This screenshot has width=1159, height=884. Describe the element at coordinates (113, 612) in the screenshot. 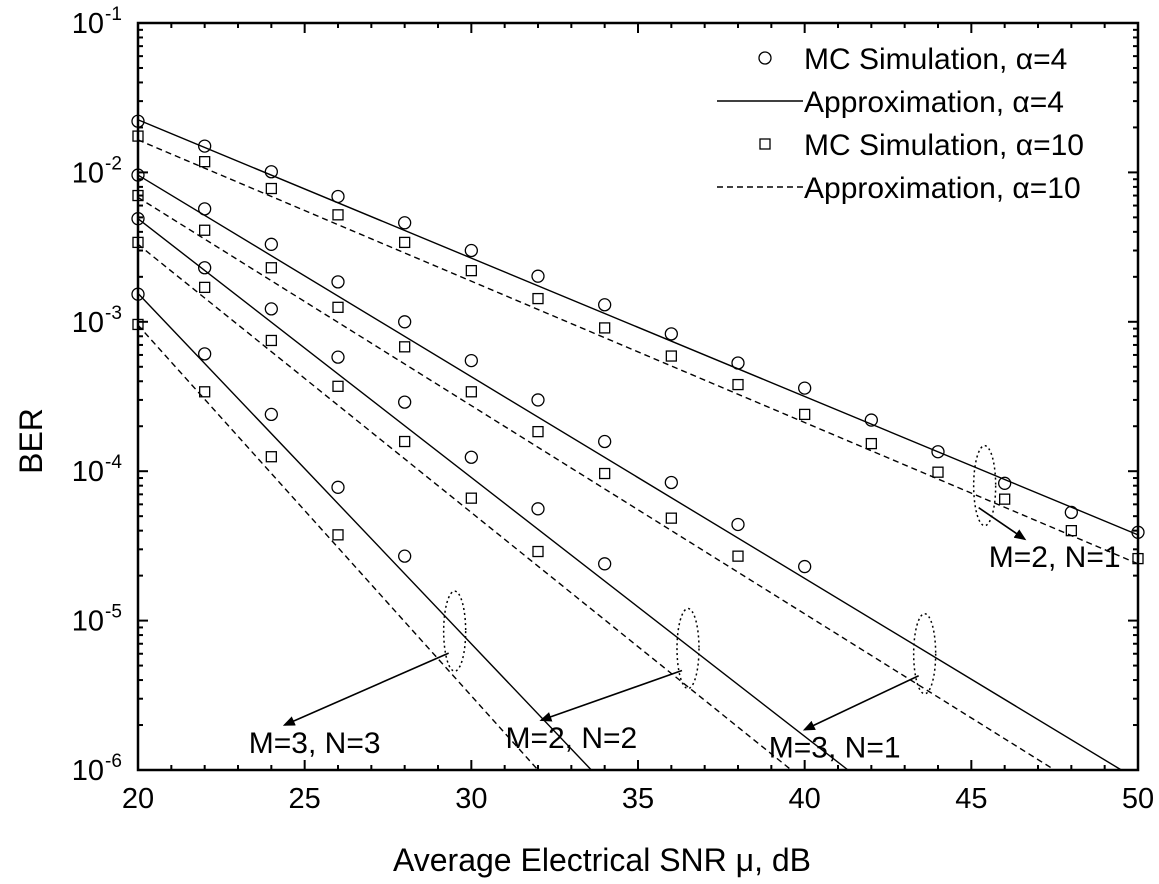

I see `y-tick-exponent: -5` at that location.